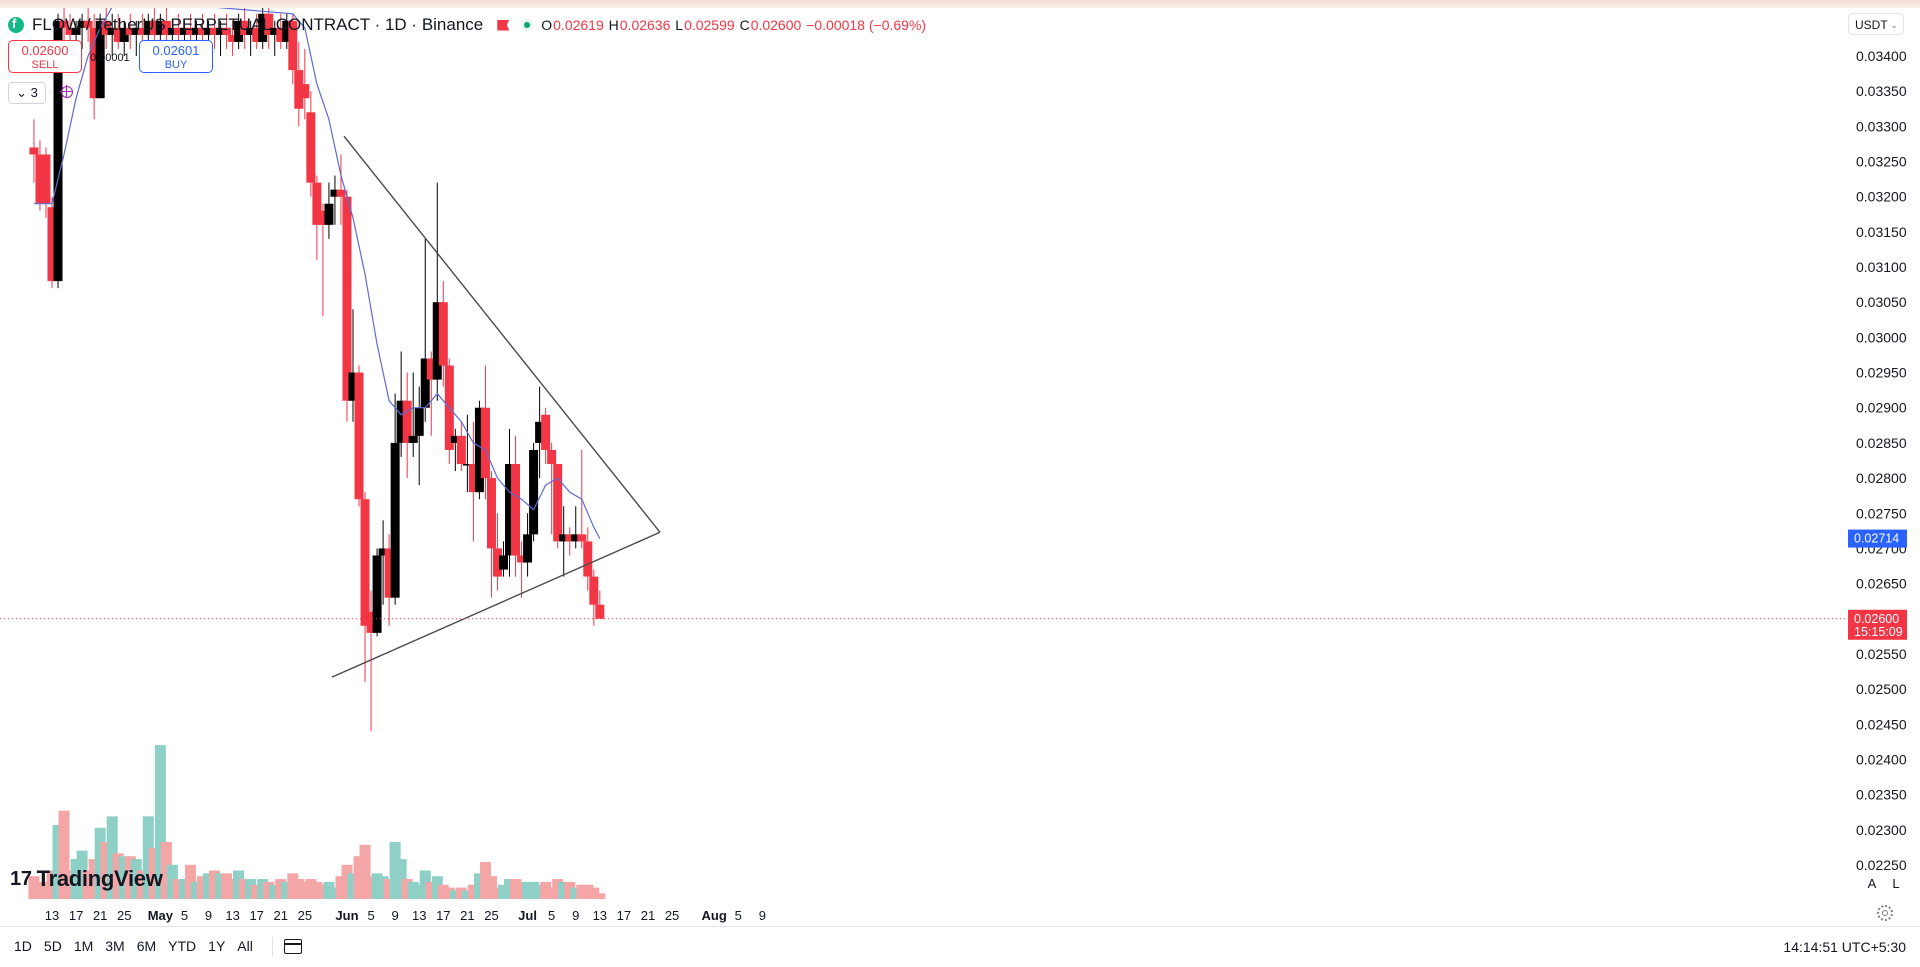  Describe the element at coordinates (1876, 24) in the screenshot. I see `currency-select: USDT ⌄` at that location.